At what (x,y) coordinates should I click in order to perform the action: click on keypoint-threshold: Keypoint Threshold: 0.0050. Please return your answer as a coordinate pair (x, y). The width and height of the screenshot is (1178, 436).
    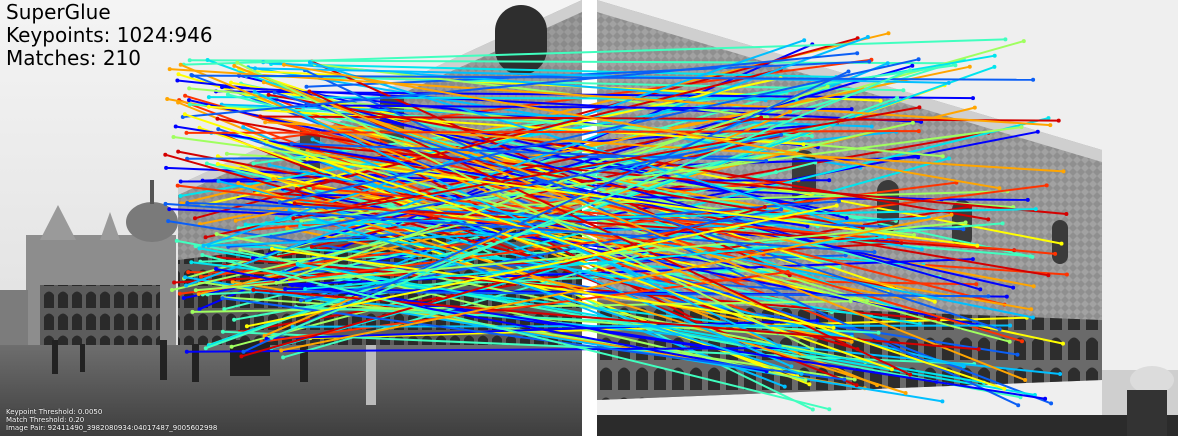
    Looking at the image, I should click on (54, 412).